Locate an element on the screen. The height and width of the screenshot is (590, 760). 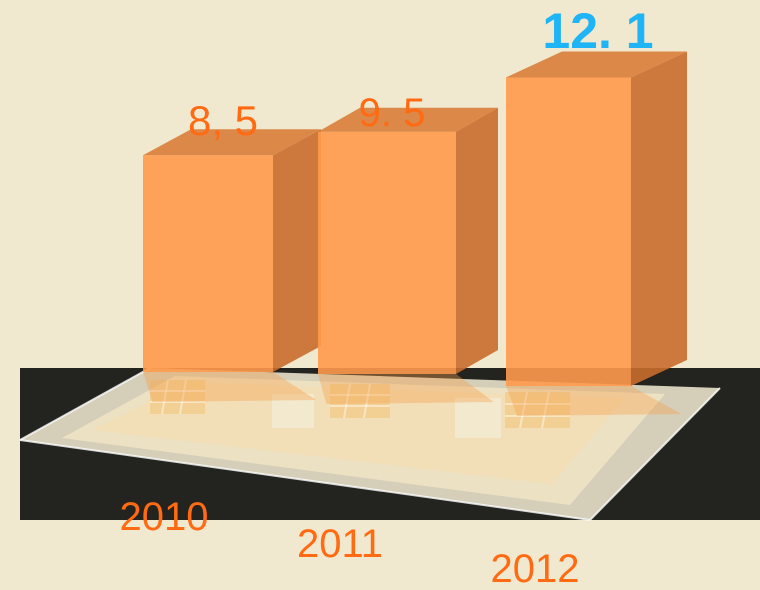
bar-top-2011 is located at coordinates (408, 119).